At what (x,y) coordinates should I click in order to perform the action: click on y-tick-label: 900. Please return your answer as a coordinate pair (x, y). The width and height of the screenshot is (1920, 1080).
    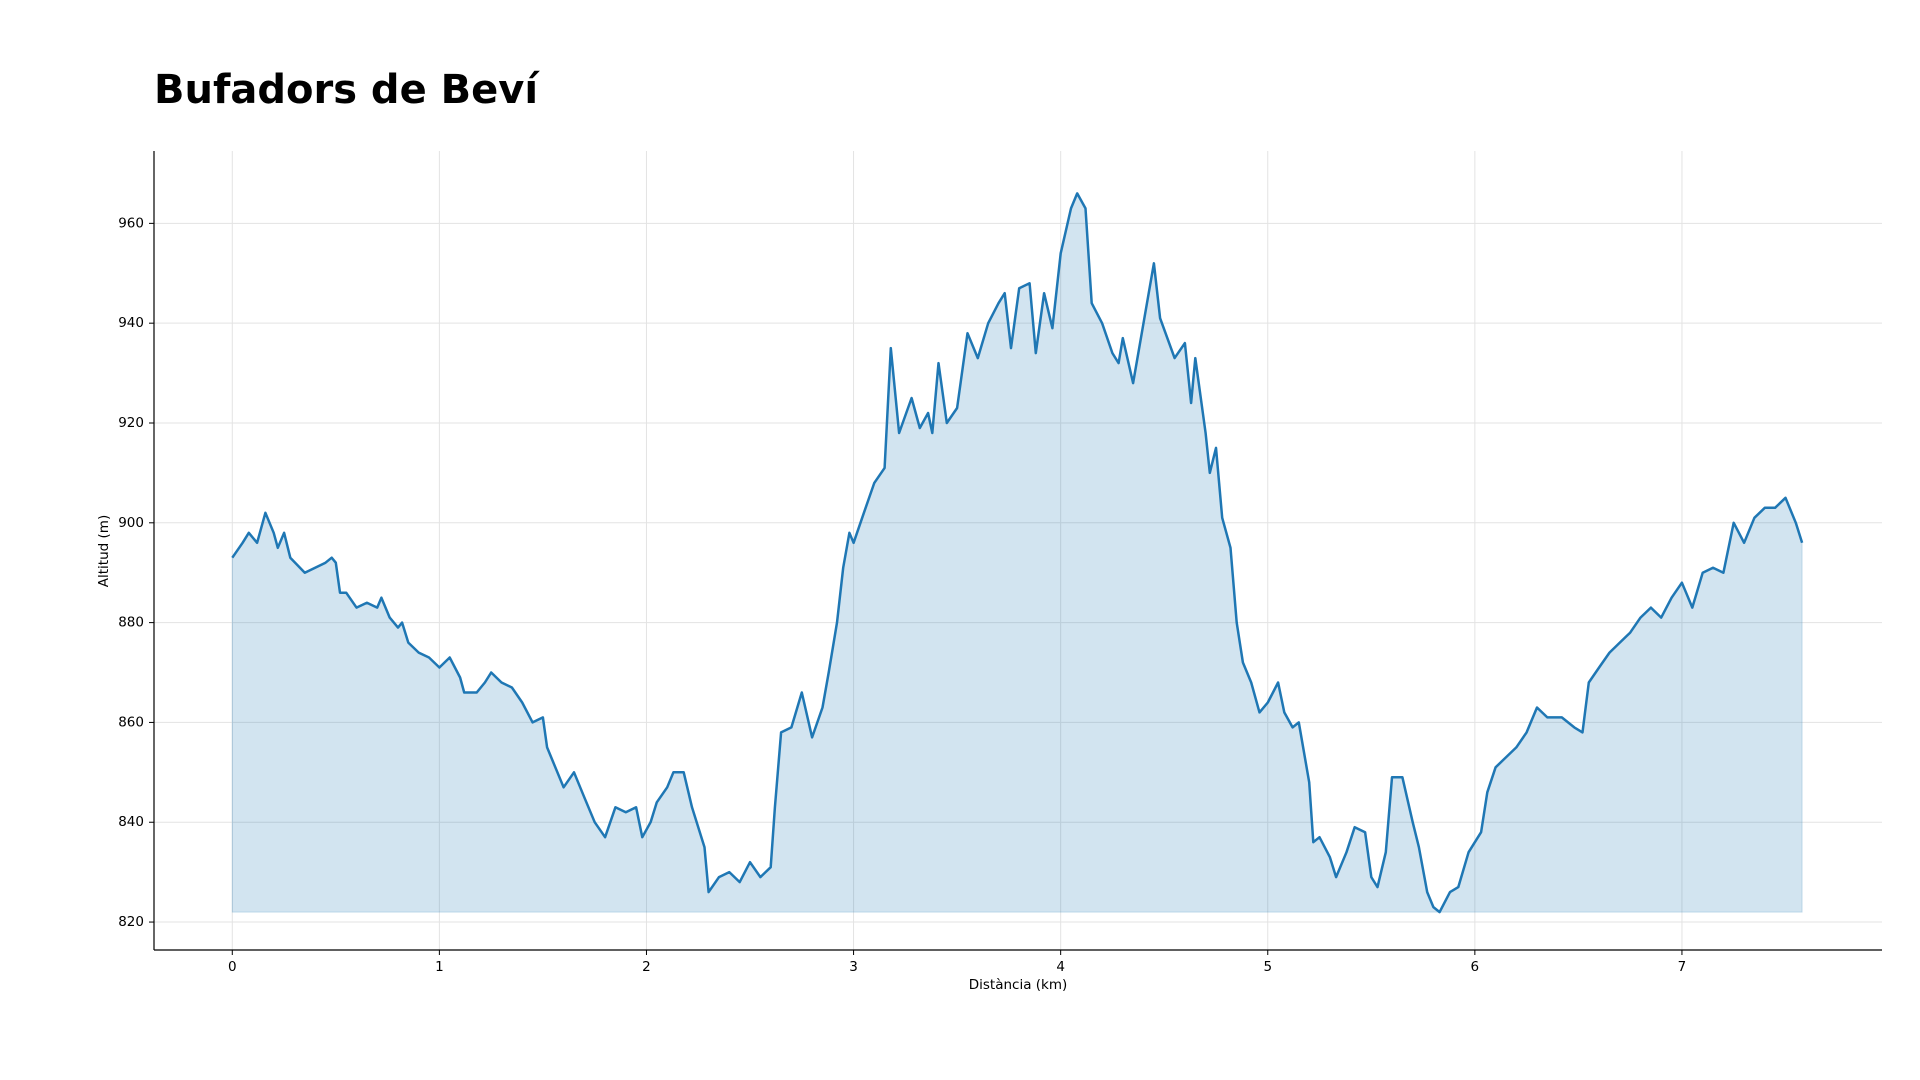
    Looking at the image, I should click on (131, 523).